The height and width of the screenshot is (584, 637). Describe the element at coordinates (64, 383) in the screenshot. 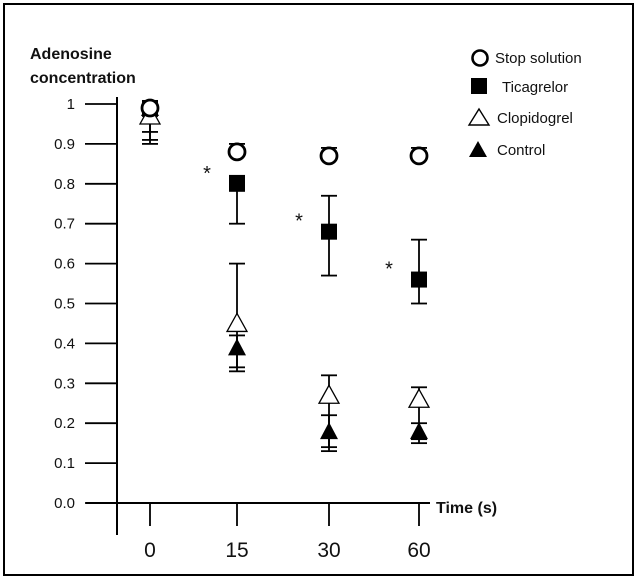

I see `y-tick-label: 0.3` at that location.